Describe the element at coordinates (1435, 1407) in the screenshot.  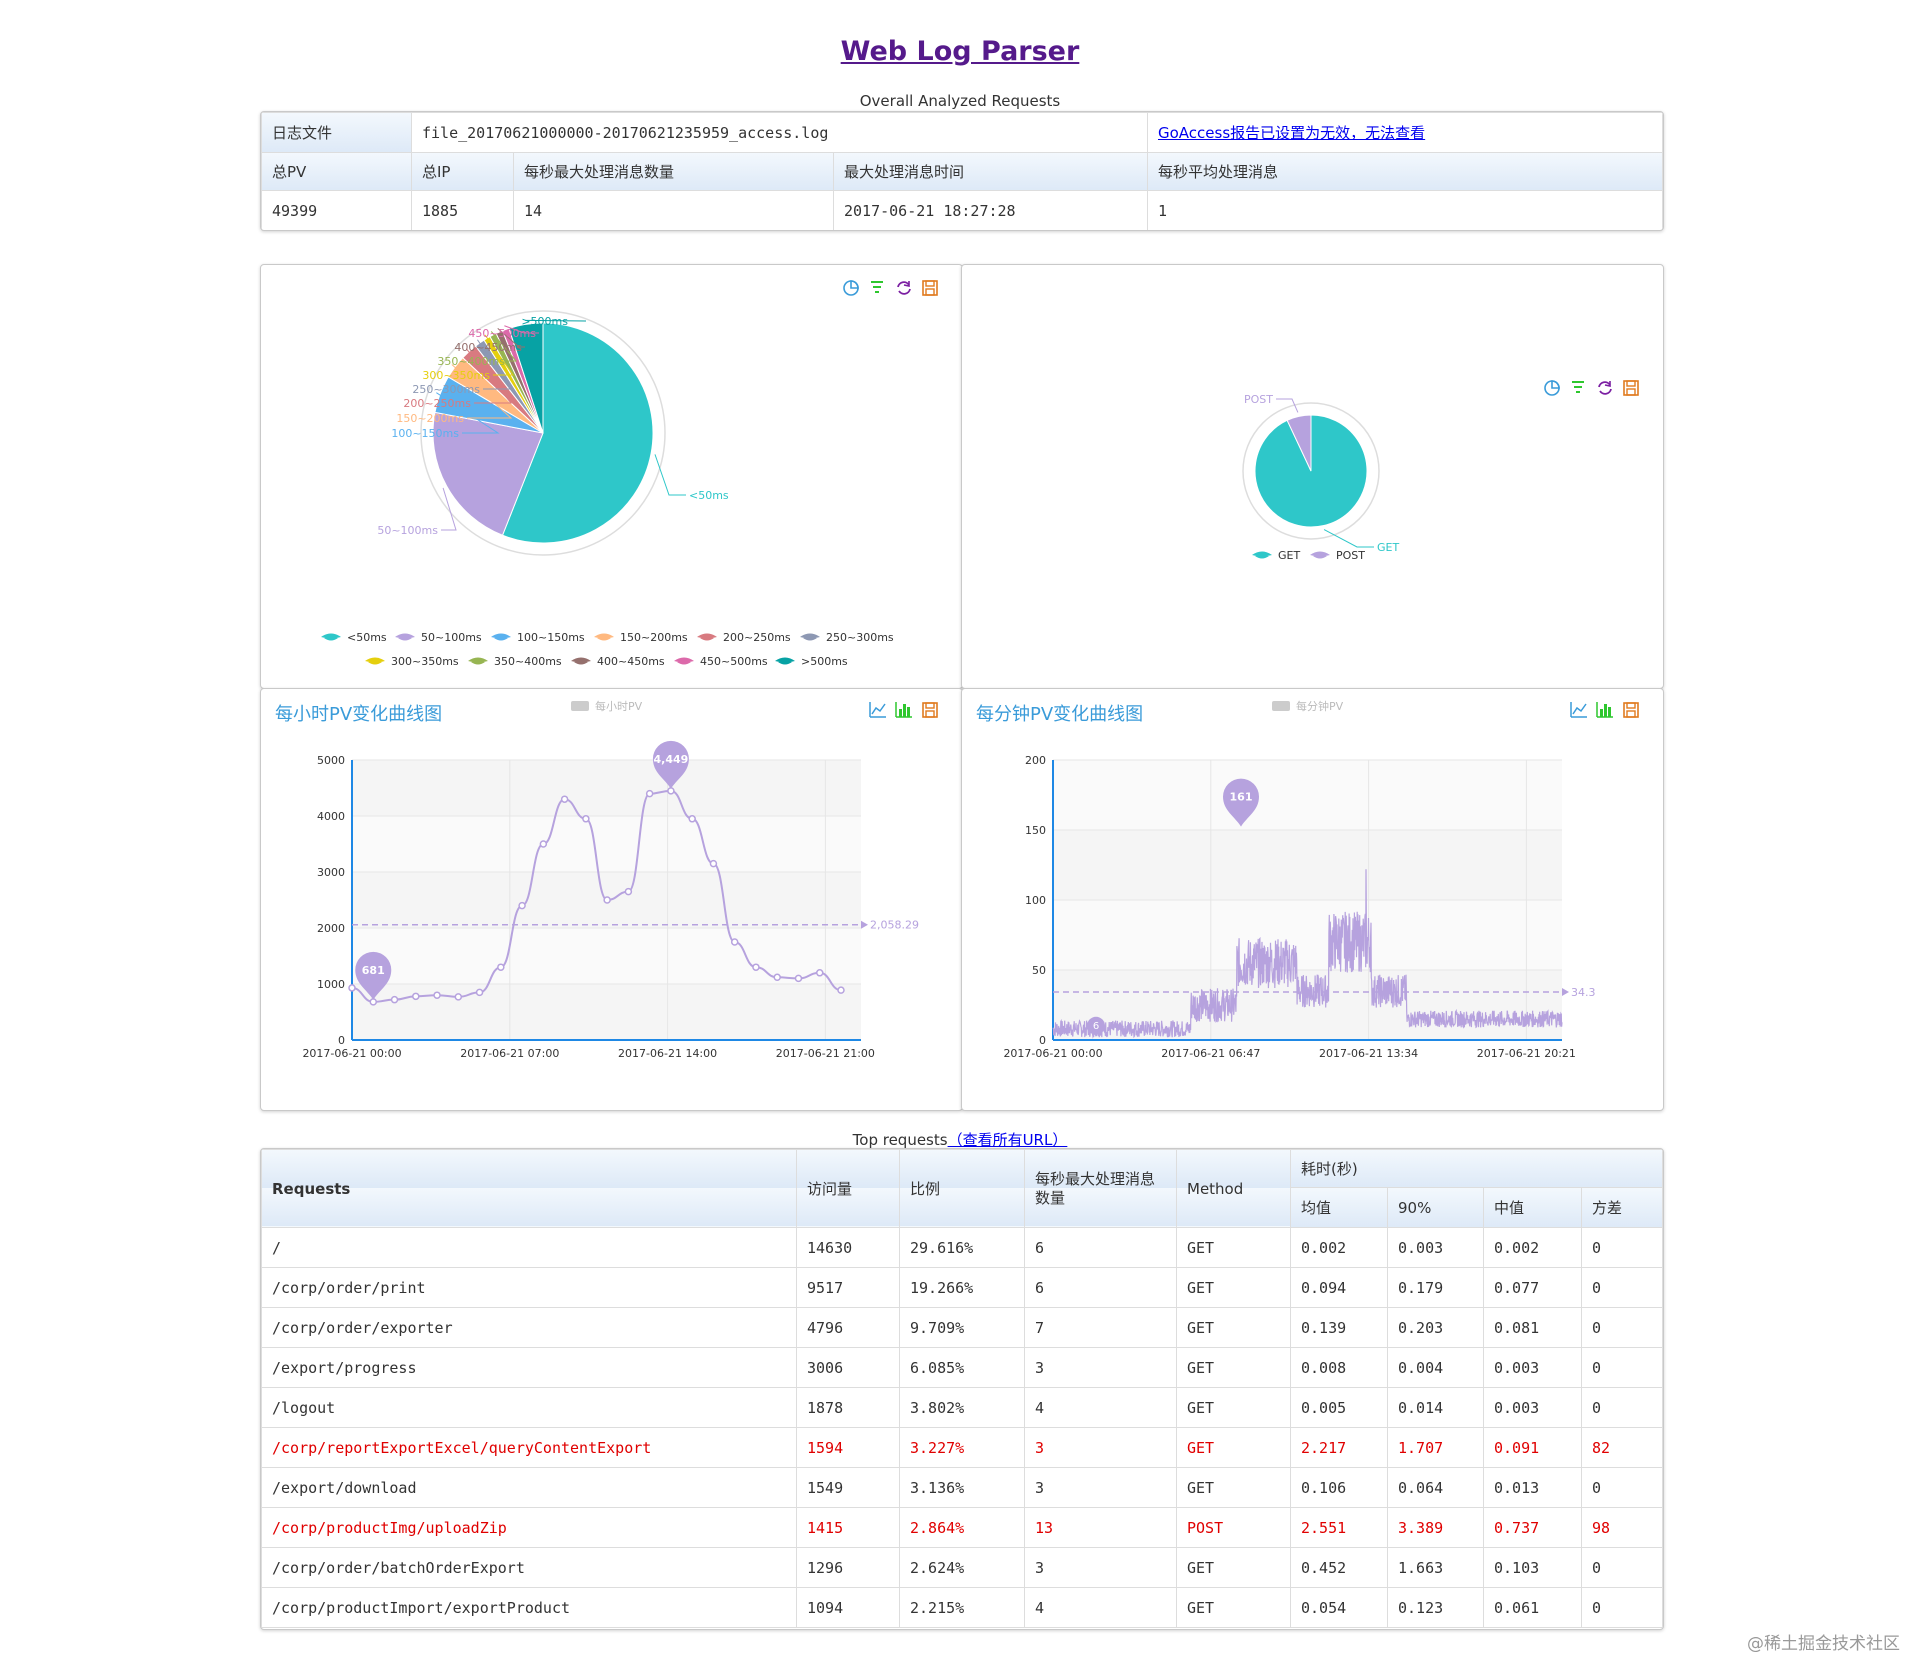
I see `cell-p90: 0.014` at that location.